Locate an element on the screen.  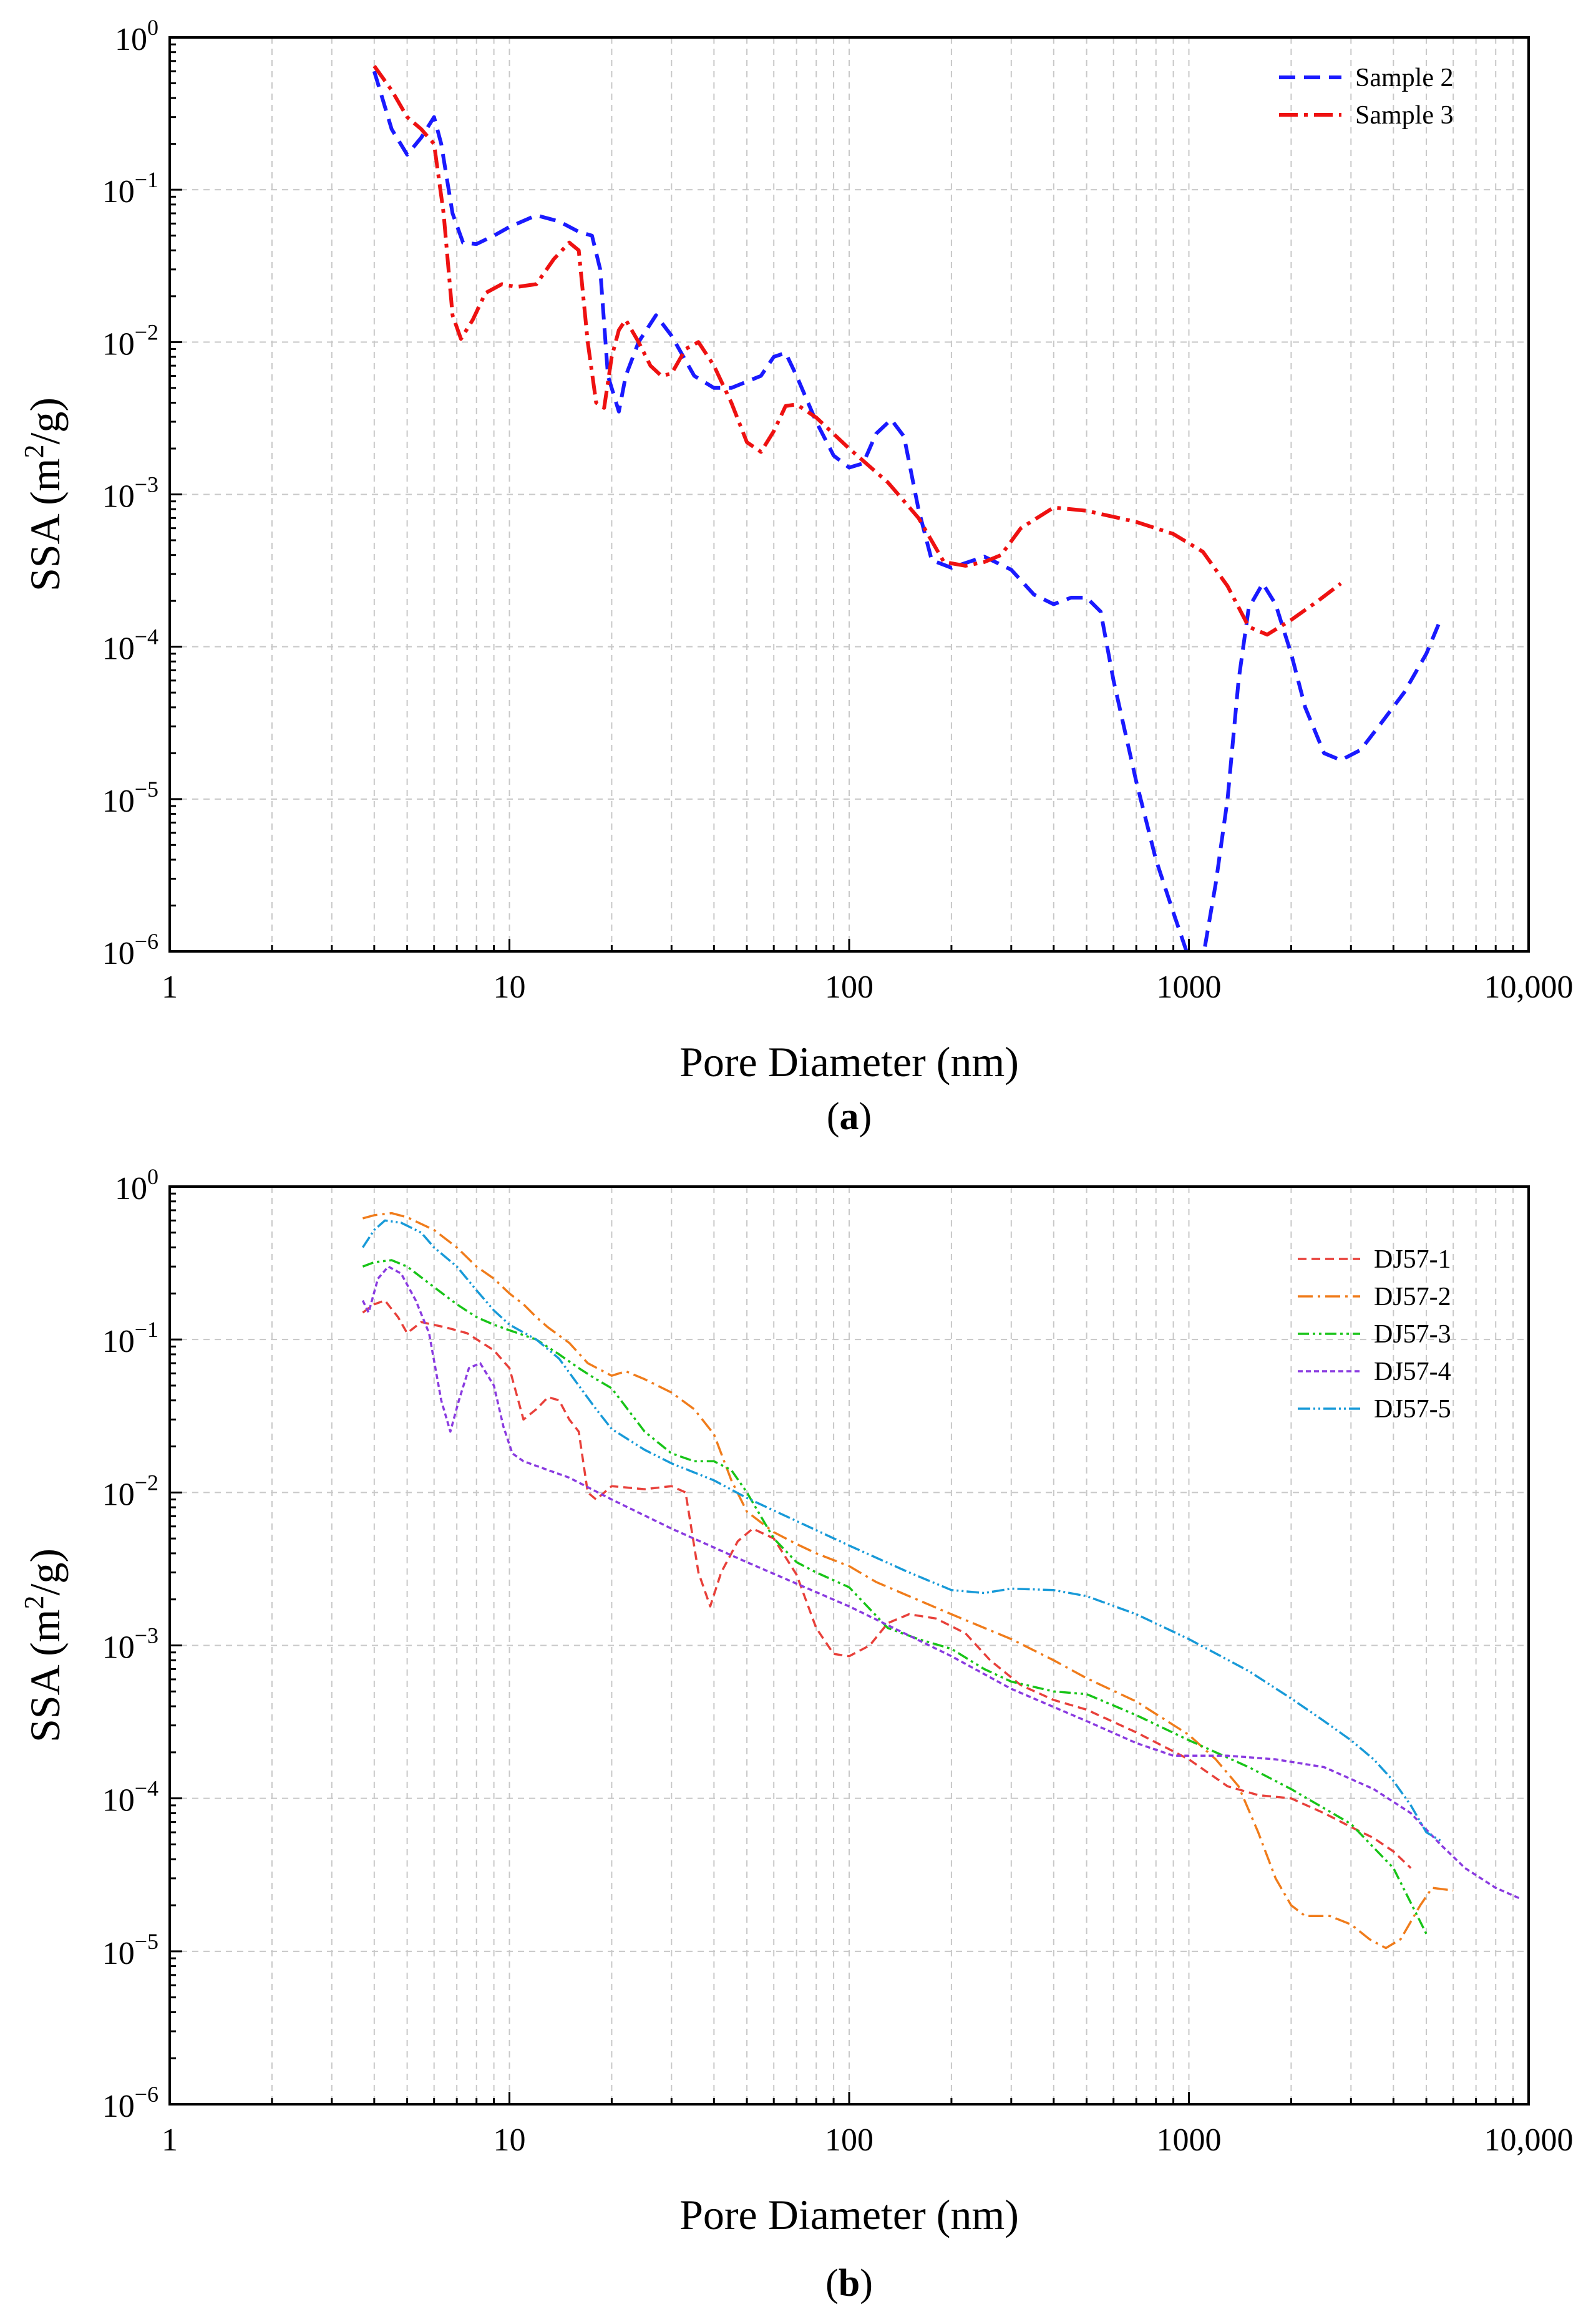
panel-label: (b) is located at coordinates (849, 2283).